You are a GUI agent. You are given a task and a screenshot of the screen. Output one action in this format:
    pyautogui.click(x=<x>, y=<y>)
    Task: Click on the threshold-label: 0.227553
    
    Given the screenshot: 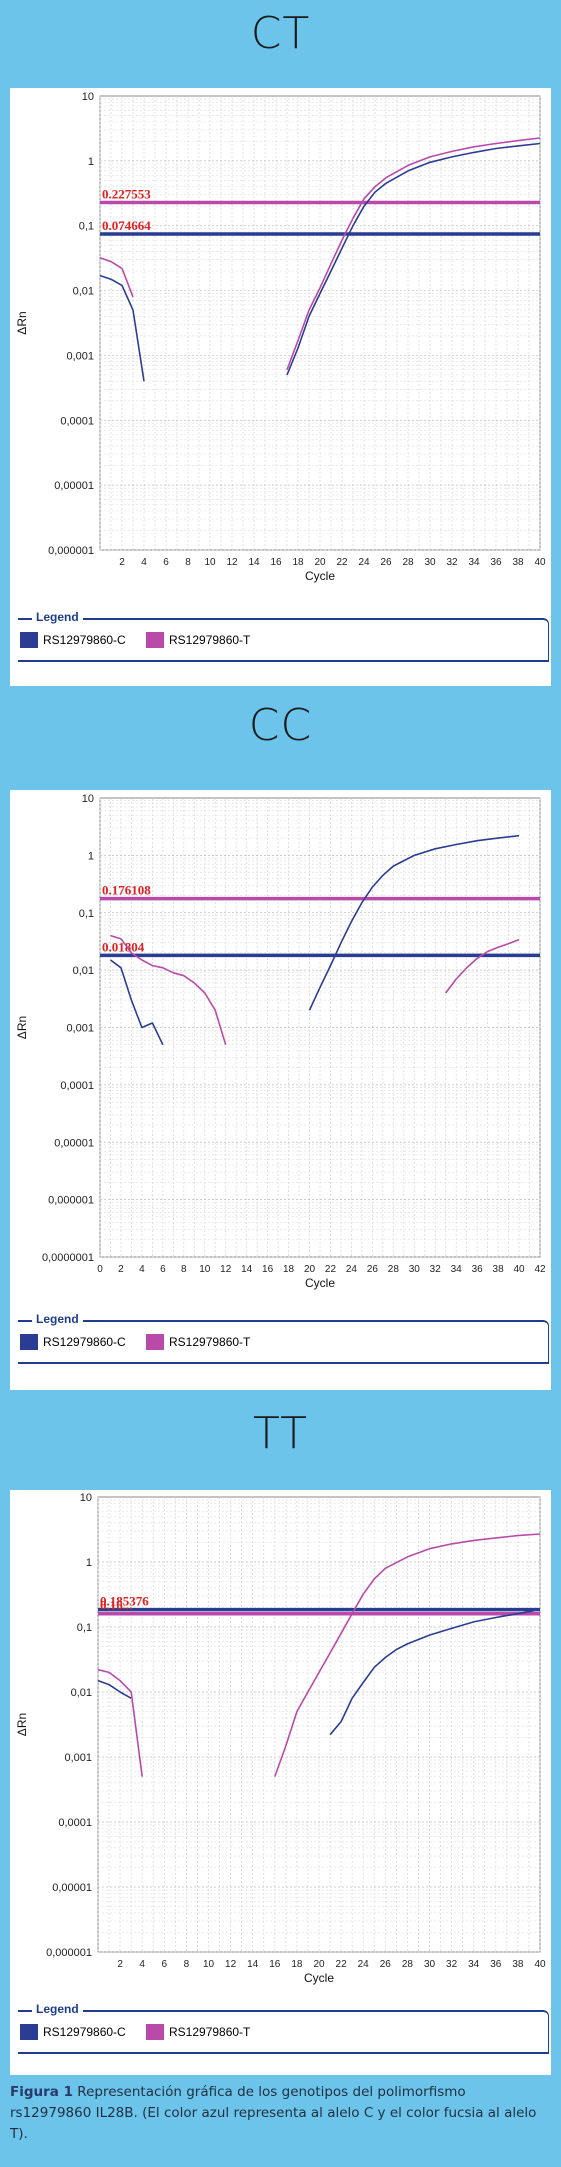 What is the action you would take?
    pyautogui.click(x=126, y=194)
    